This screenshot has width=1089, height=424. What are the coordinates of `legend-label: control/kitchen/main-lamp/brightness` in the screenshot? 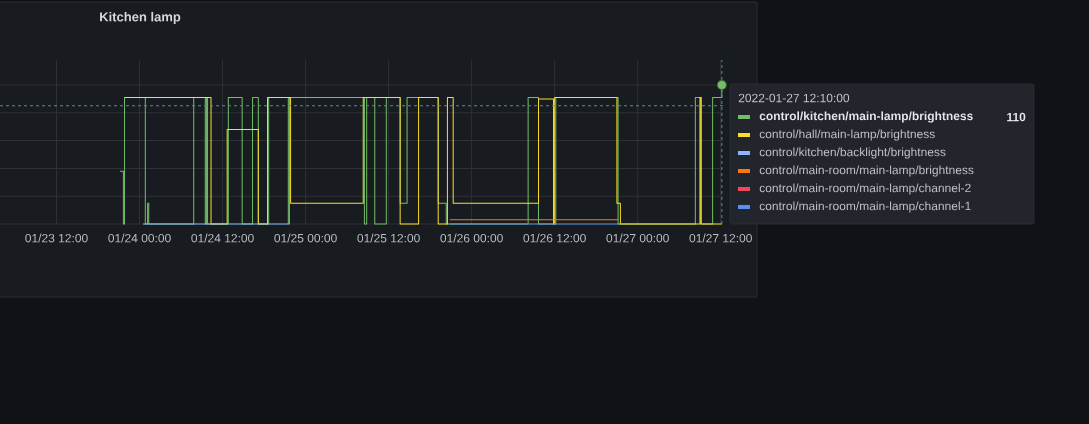 It's located at (866, 117).